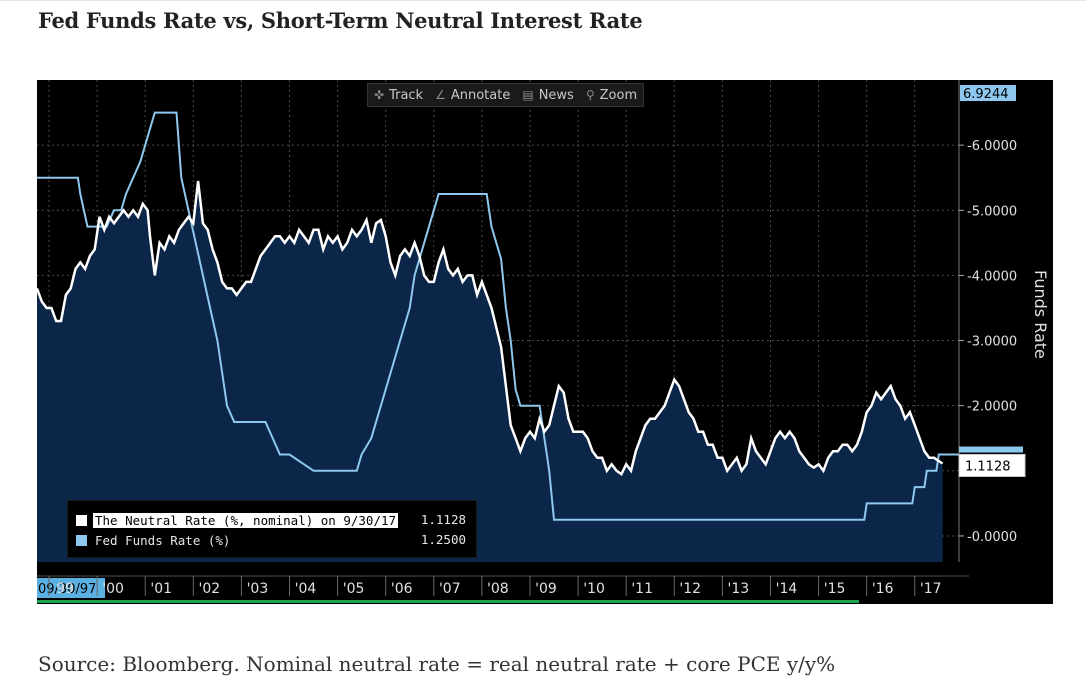  I want to click on top-value-label: 6.9244, so click(986, 94).